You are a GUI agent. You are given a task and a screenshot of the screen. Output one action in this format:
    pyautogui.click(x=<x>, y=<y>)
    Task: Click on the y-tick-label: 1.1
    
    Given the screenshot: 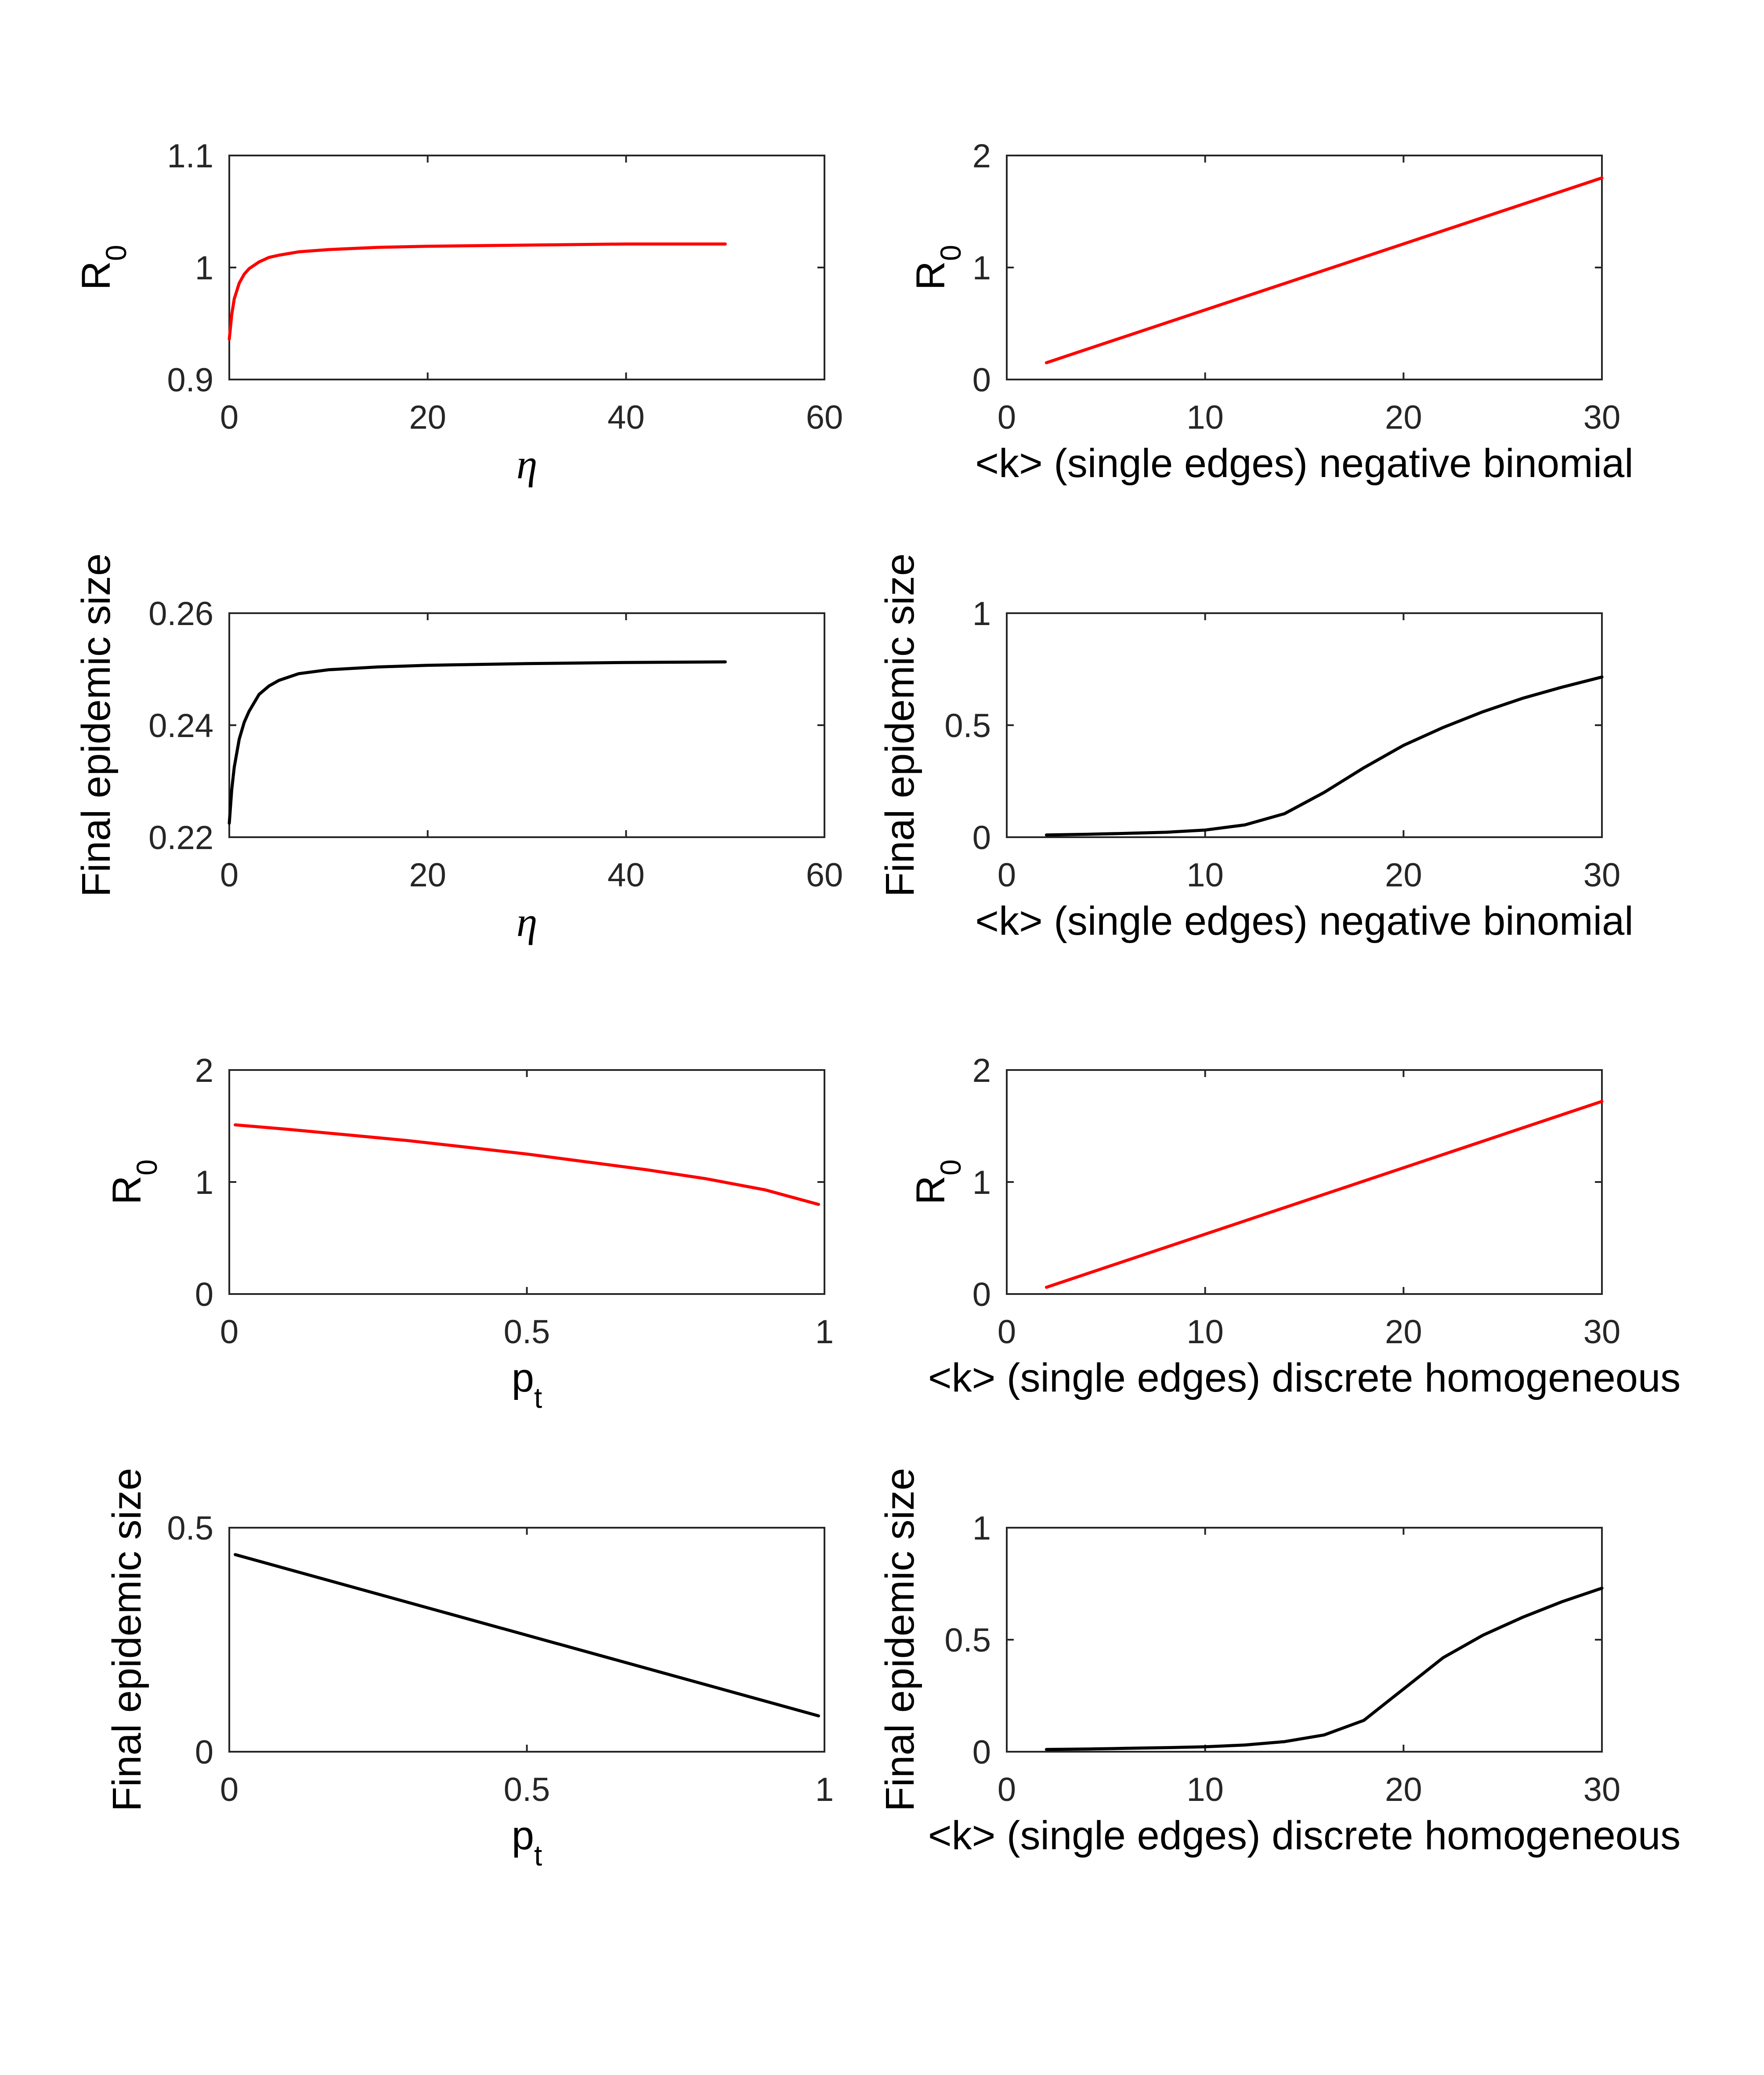 What is the action you would take?
    pyautogui.click(x=190, y=156)
    